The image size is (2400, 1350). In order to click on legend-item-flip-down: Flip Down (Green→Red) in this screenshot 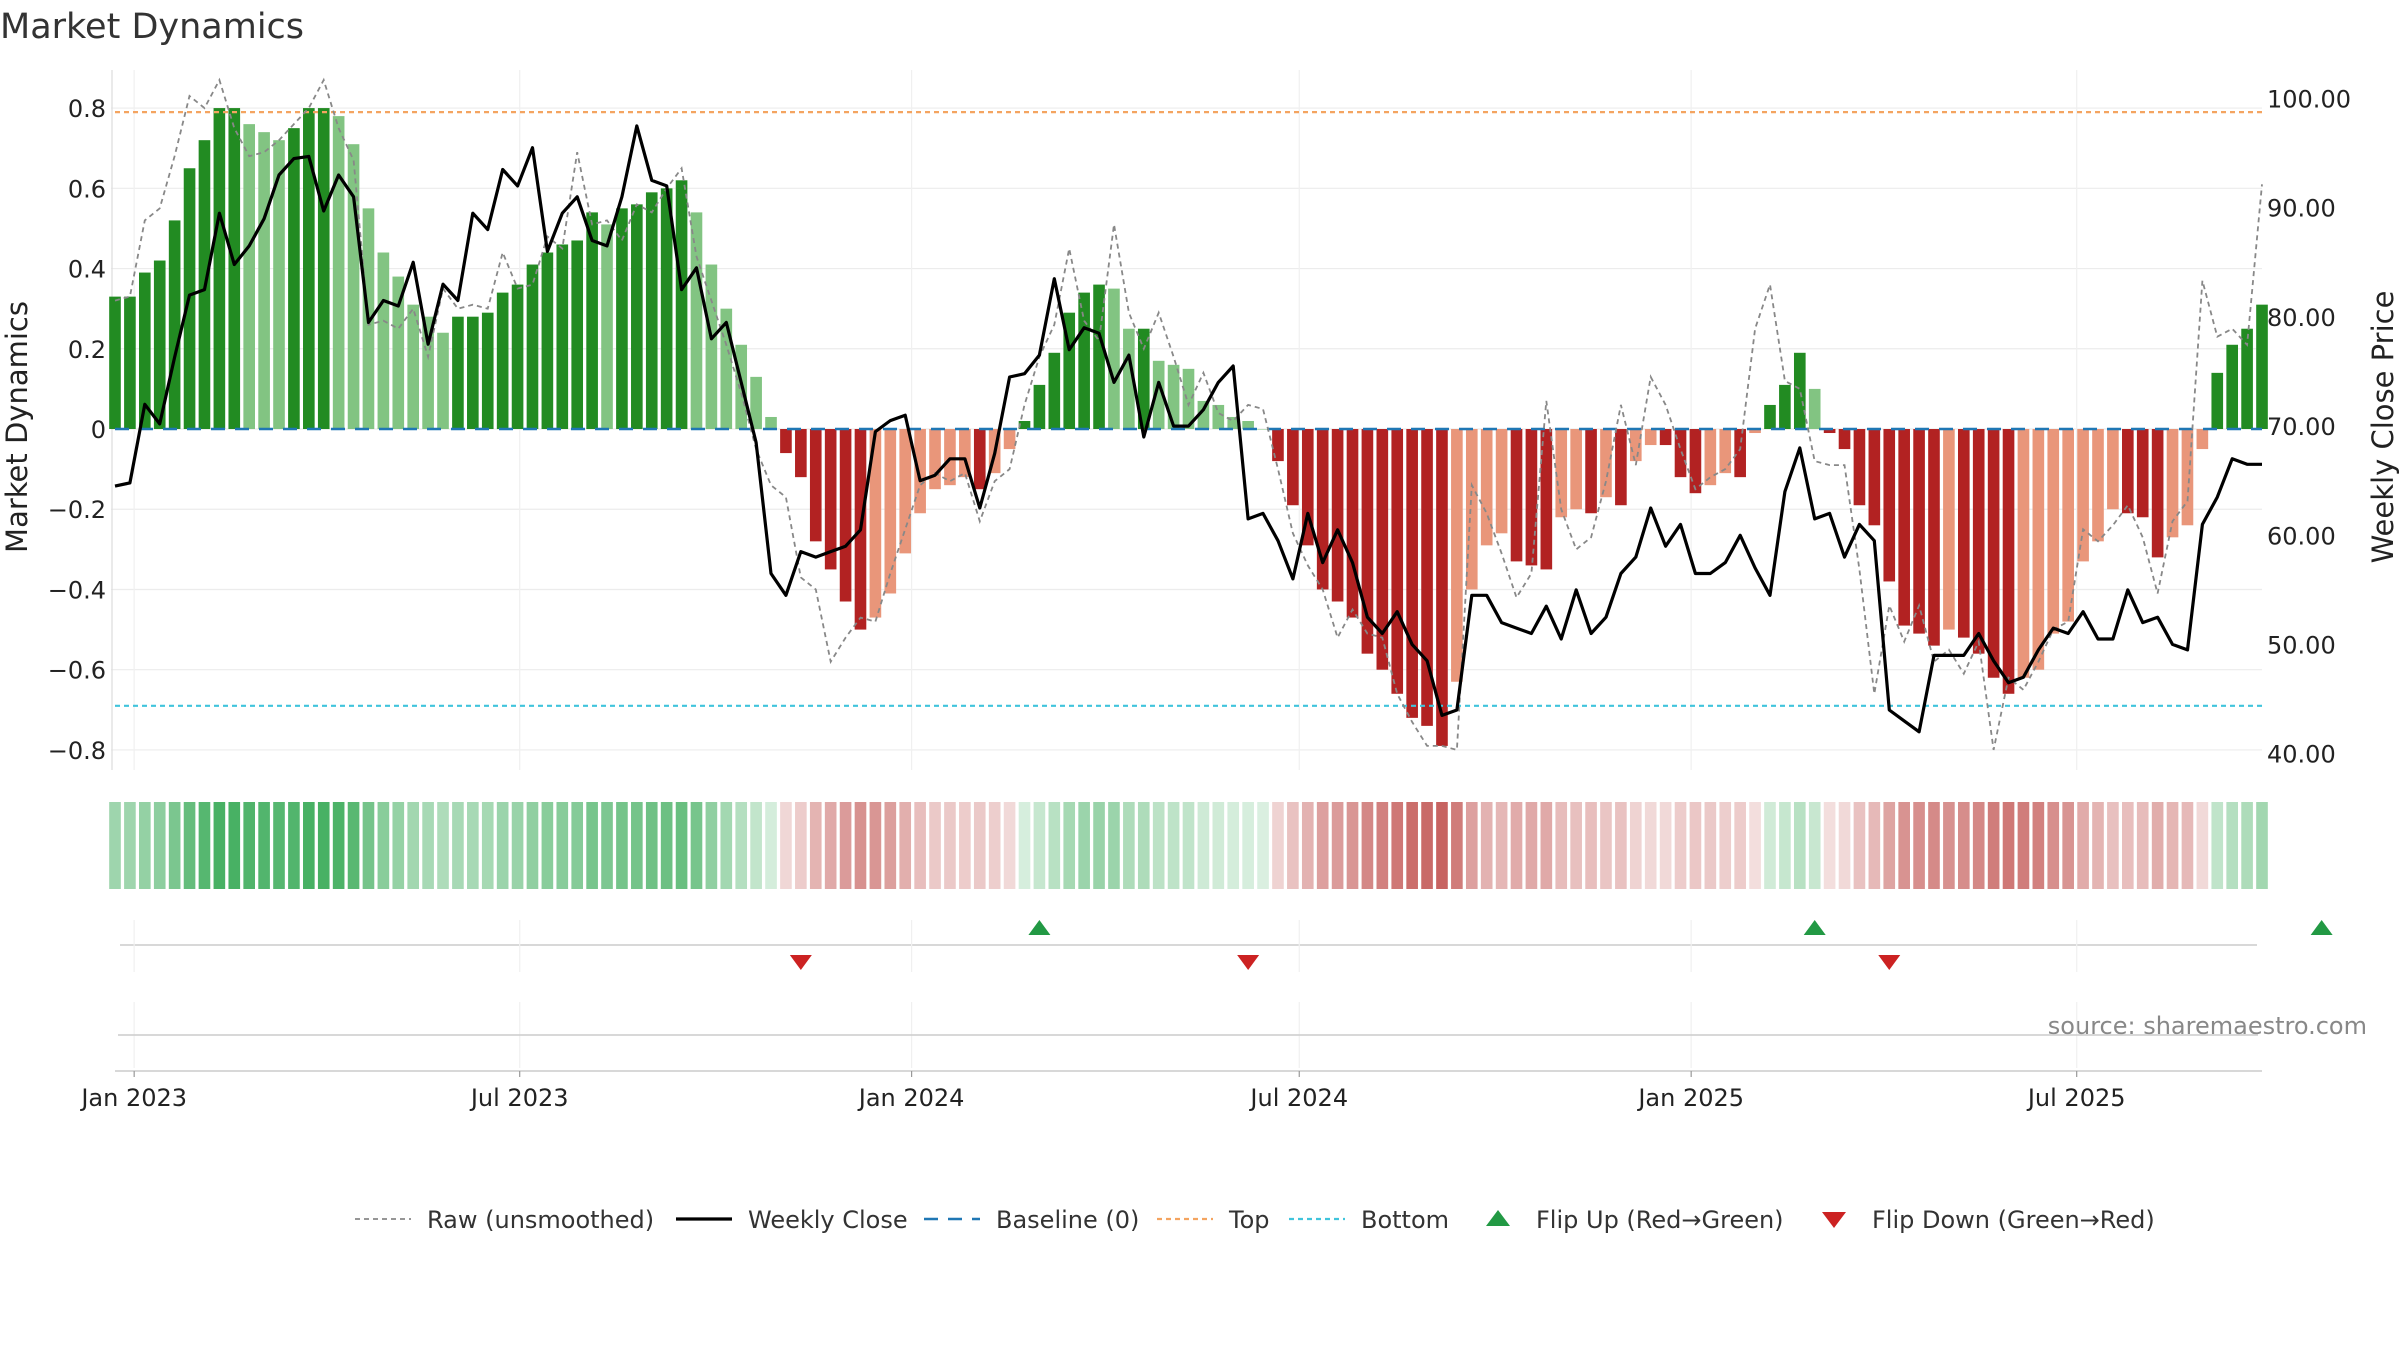, I will do `click(1988, 1220)`.